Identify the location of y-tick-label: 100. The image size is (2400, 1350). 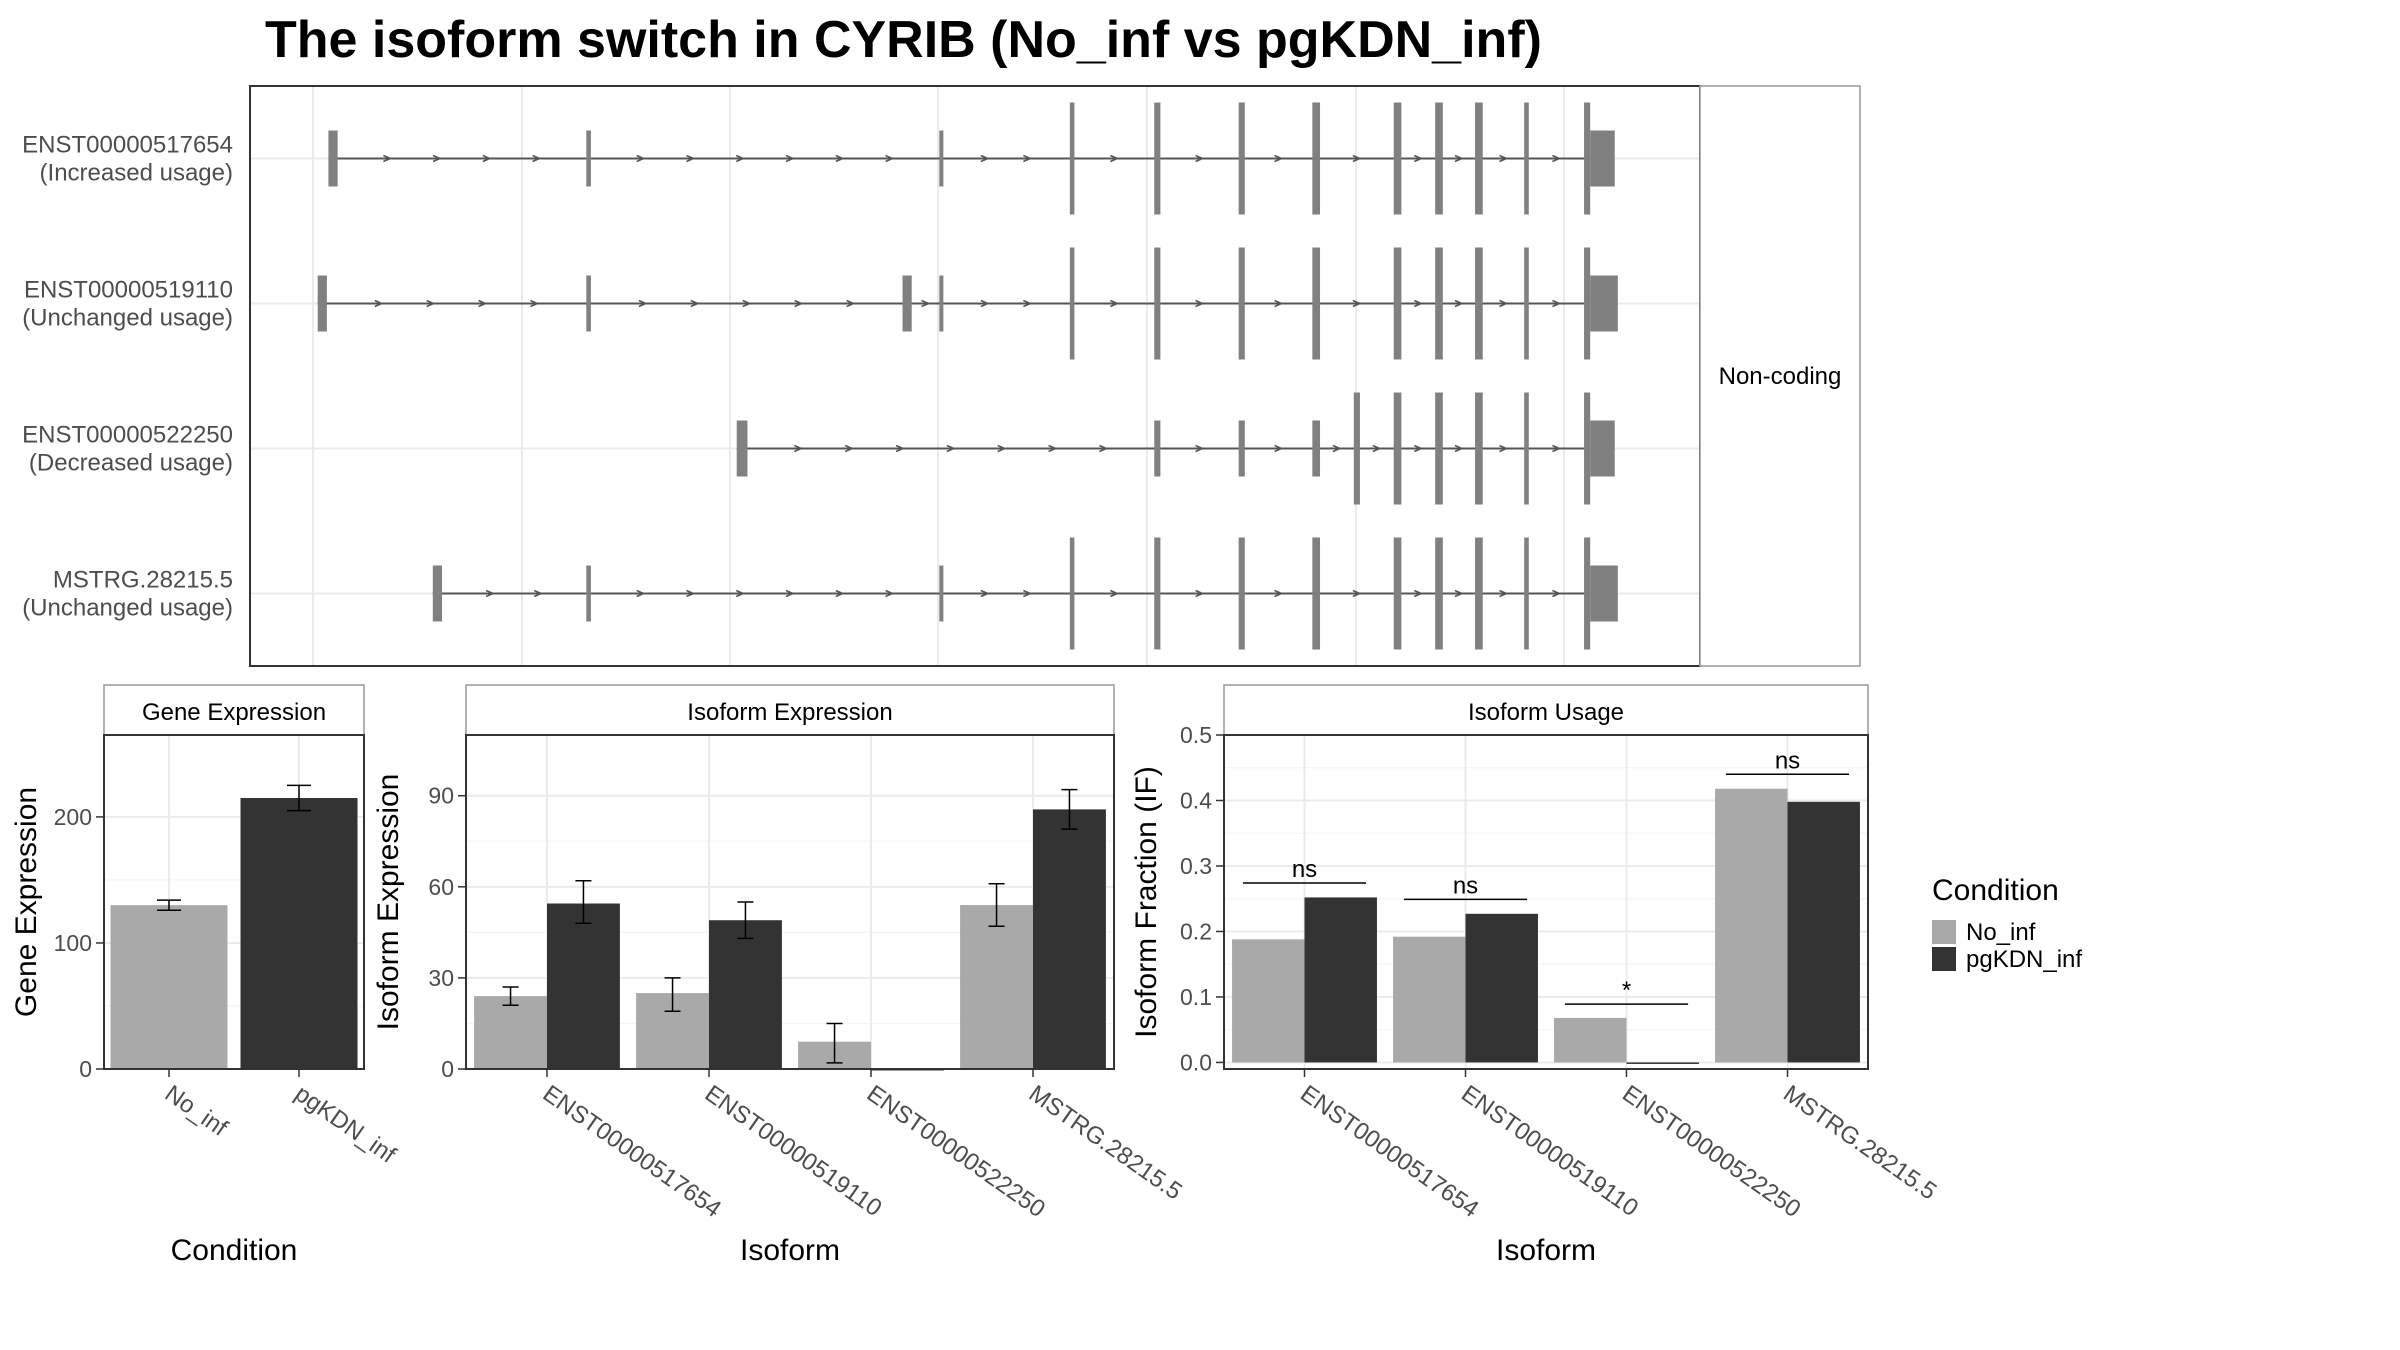
(73, 943).